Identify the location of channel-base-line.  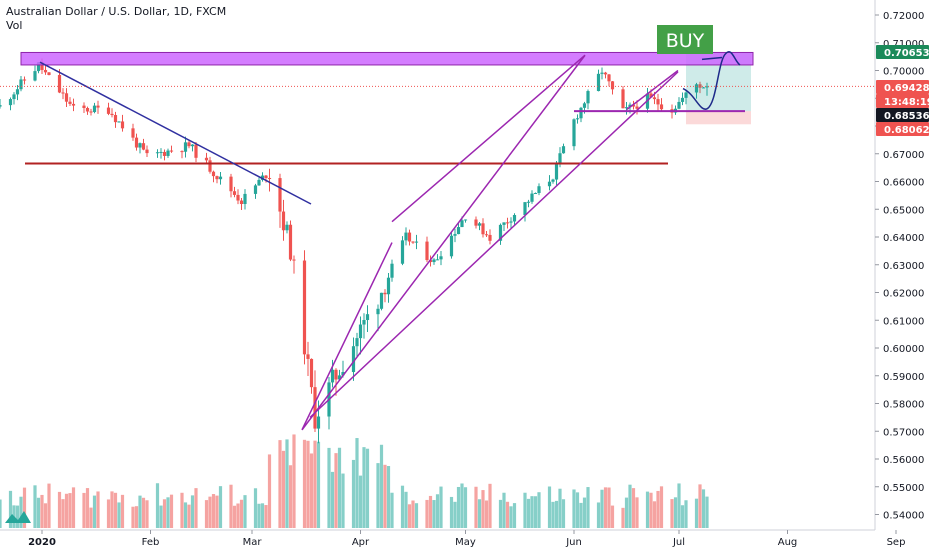
(347, 336).